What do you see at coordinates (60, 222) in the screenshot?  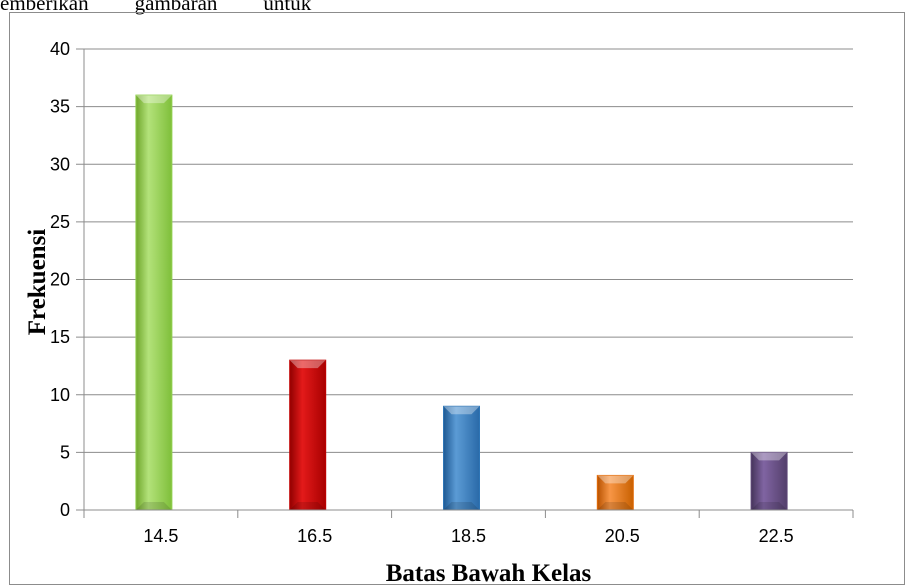 I see `y-tick-label: 25` at bounding box center [60, 222].